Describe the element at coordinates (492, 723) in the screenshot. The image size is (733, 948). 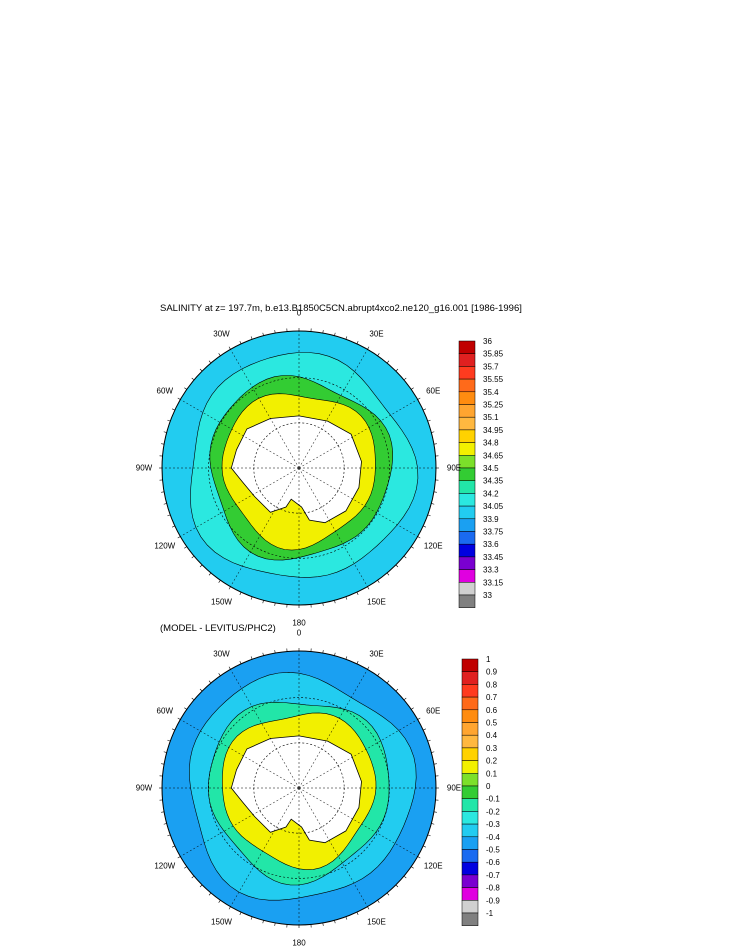
I see `colorbar-tick-label: 0.5` at that location.